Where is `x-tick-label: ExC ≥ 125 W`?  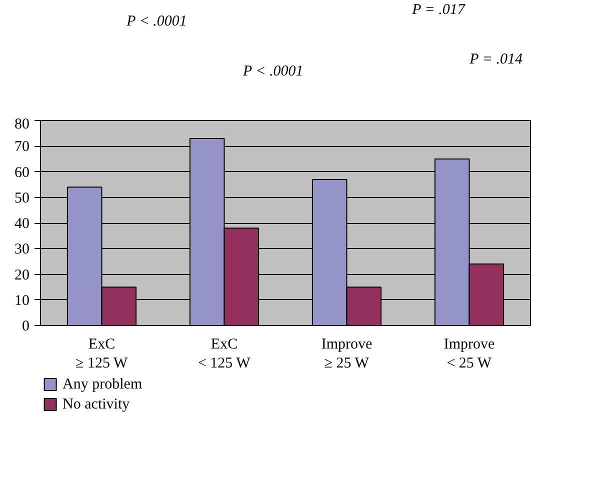
x-tick-label: ExC ≥ 125 W is located at coordinates (102, 354).